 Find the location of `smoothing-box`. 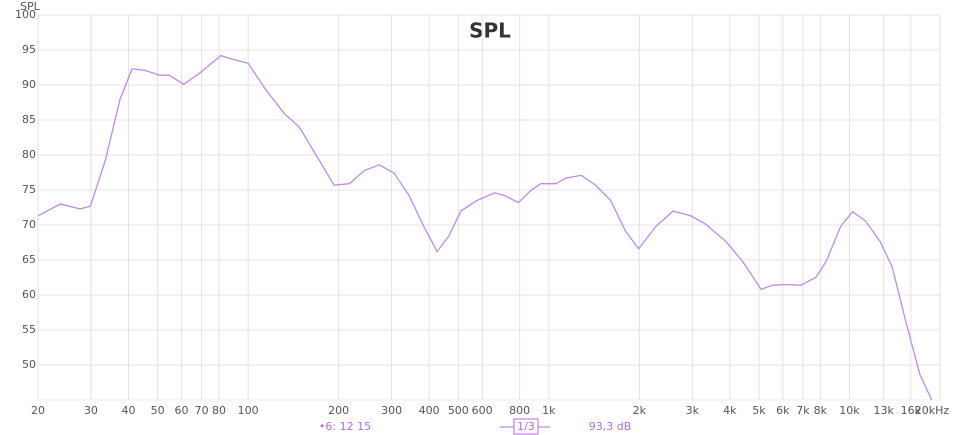

smoothing-box is located at coordinates (526, 426).